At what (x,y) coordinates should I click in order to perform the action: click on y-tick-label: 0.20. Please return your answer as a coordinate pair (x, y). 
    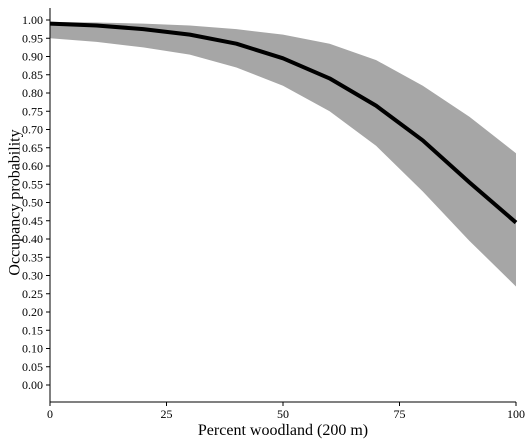
    Looking at the image, I should click on (32, 312).